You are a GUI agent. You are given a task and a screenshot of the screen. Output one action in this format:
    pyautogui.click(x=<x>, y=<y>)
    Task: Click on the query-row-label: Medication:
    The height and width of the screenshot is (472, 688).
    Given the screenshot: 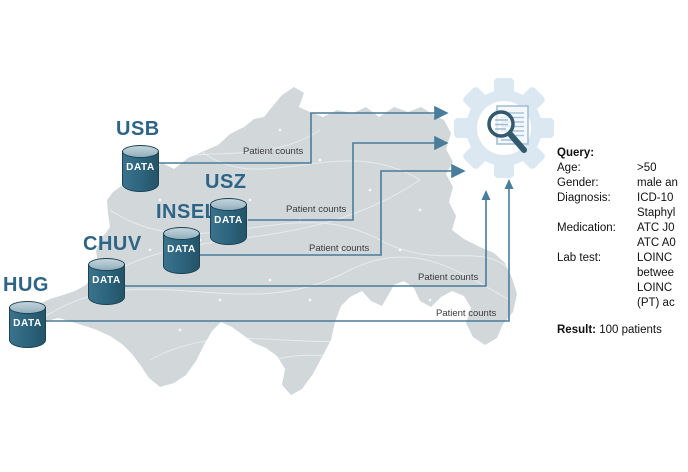 What is the action you would take?
    pyautogui.click(x=586, y=228)
    